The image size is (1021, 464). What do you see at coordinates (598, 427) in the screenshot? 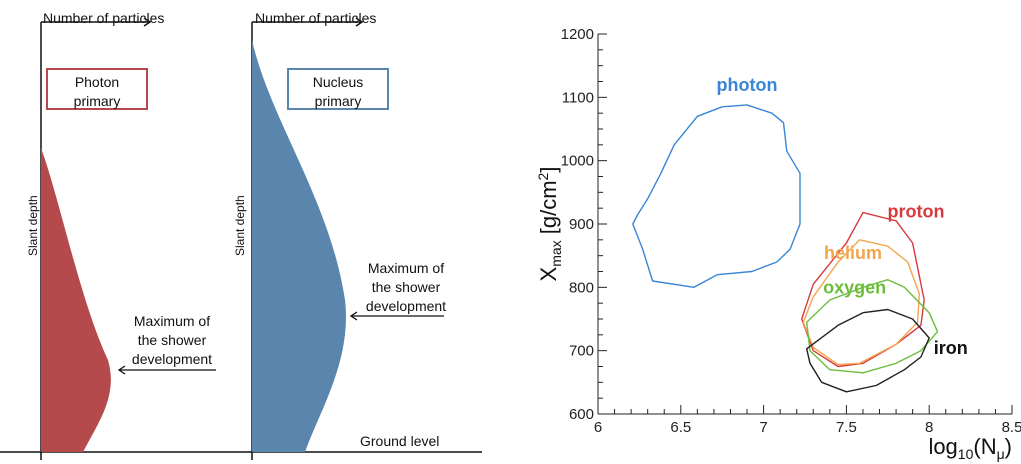
I see `x-tick-label: 6` at bounding box center [598, 427].